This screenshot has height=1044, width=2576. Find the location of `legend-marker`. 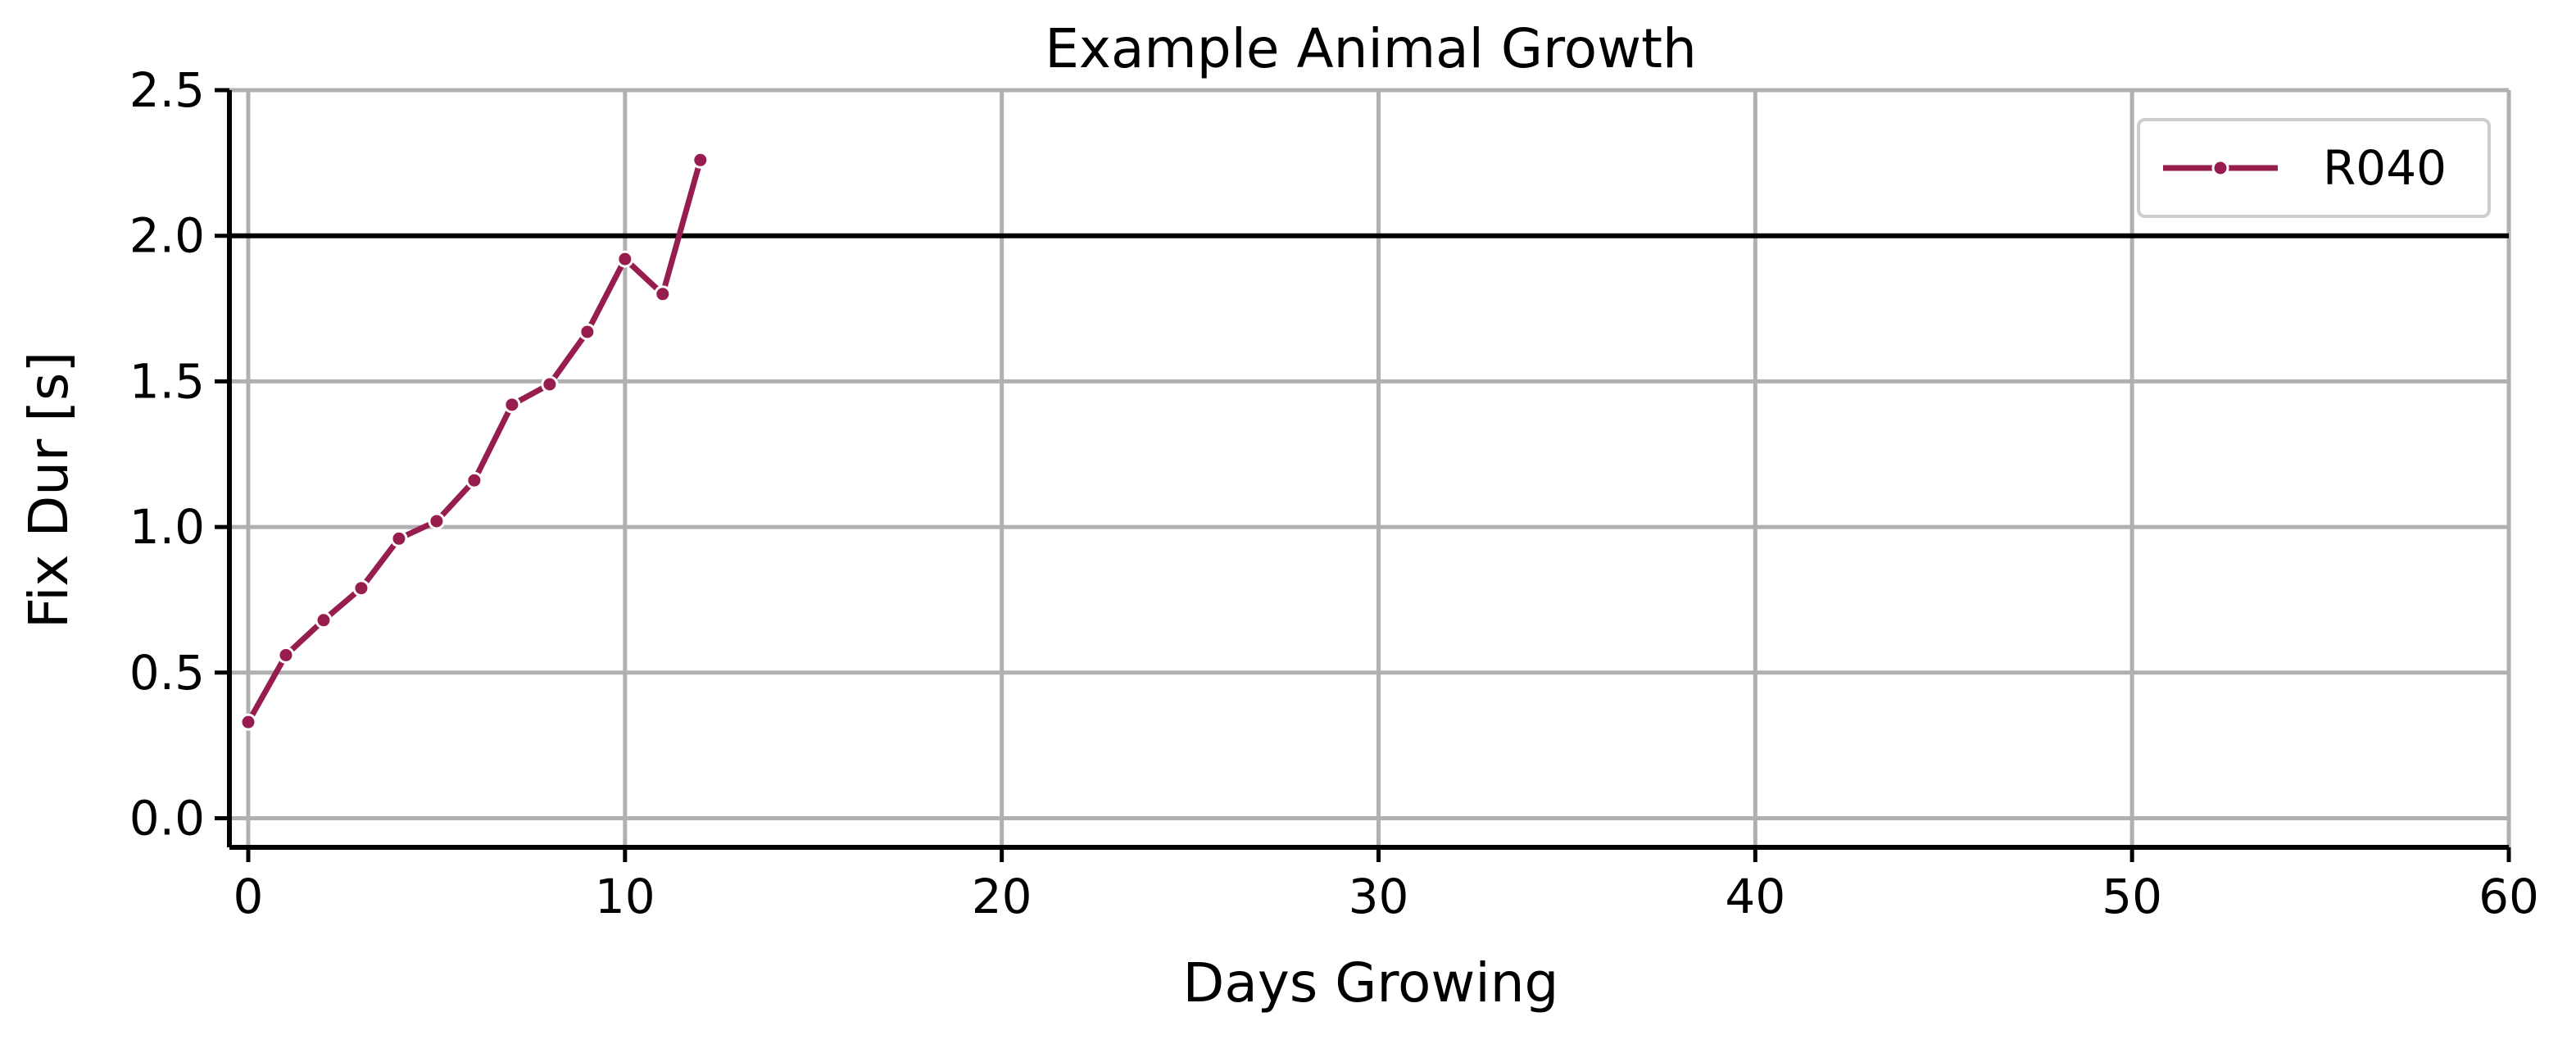

legend-marker is located at coordinates (2220, 168).